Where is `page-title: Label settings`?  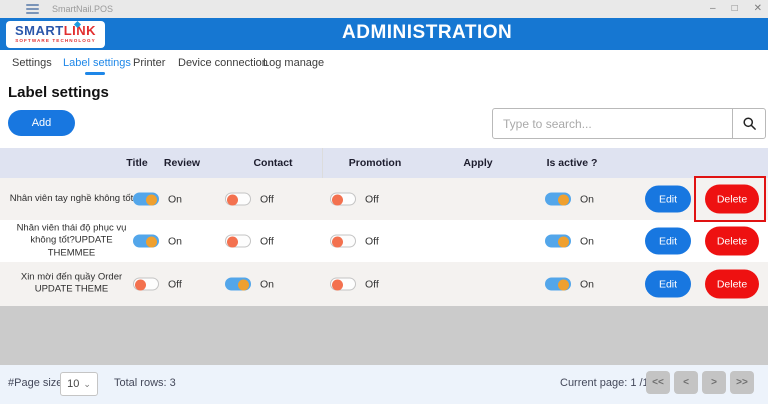
page-title: Label settings is located at coordinates (58, 92).